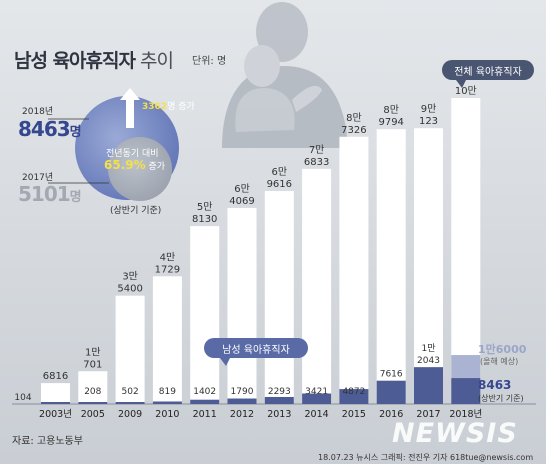  What do you see at coordinates (132, 154) in the screenshot?
I see `yoy-label: 전년동기 대비` at bounding box center [132, 154].